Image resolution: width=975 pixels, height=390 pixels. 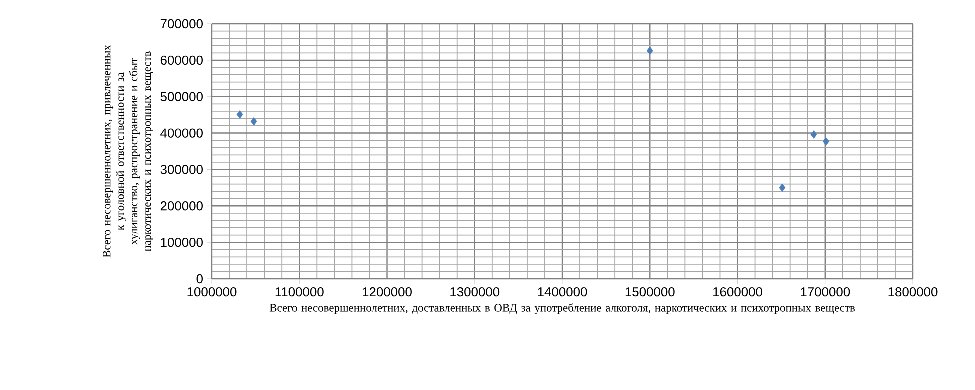 What do you see at coordinates (181, 133) in the screenshot?
I see `y-tick-label: 400000` at bounding box center [181, 133].